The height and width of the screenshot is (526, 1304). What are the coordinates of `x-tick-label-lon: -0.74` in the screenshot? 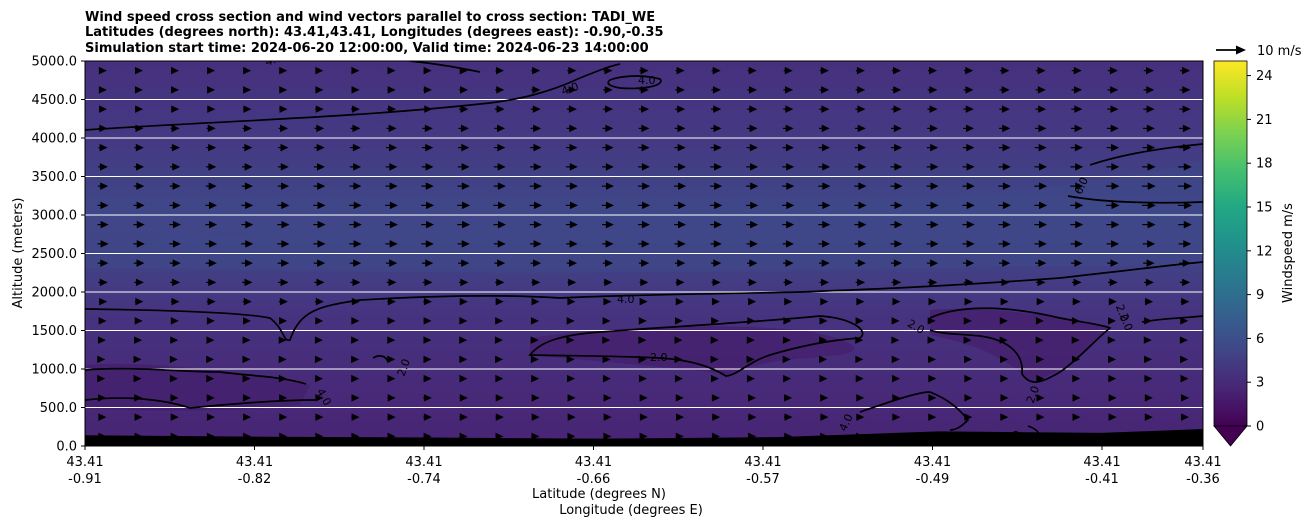 It's located at (424, 479).